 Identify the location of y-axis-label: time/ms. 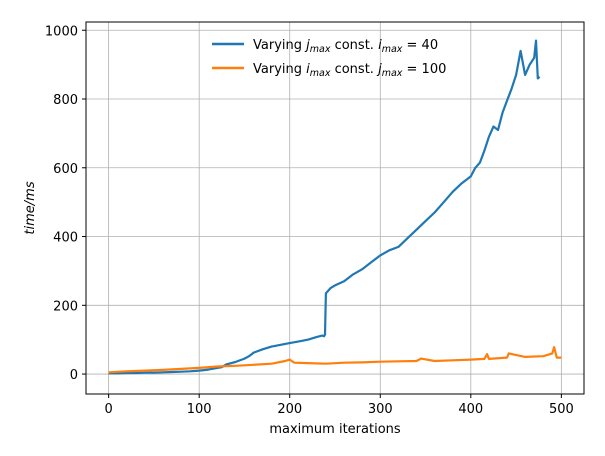
(30, 207).